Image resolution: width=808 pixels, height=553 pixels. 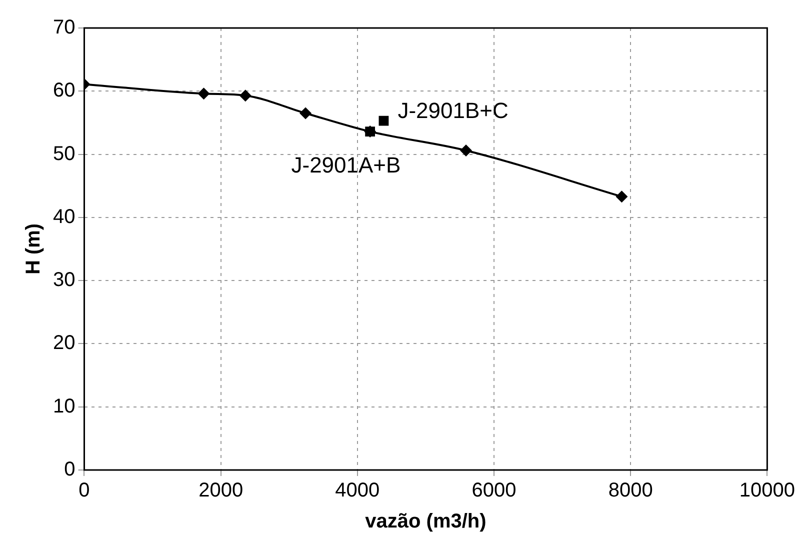 I want to click on y-tick-label: 20, so click(x=64, y=343).